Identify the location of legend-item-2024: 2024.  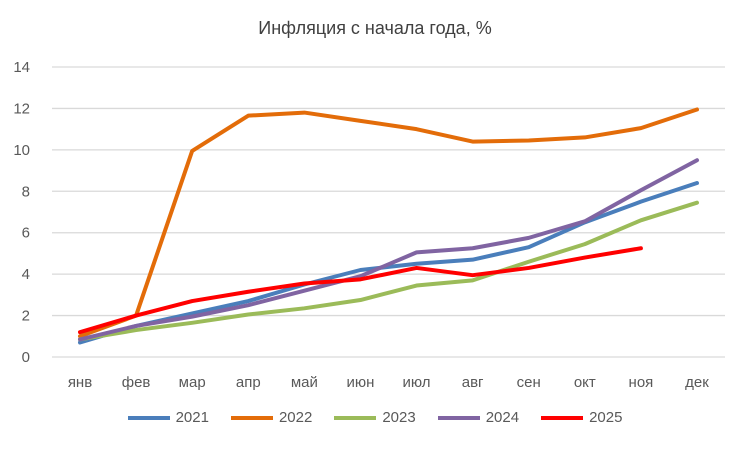
(478, 417).